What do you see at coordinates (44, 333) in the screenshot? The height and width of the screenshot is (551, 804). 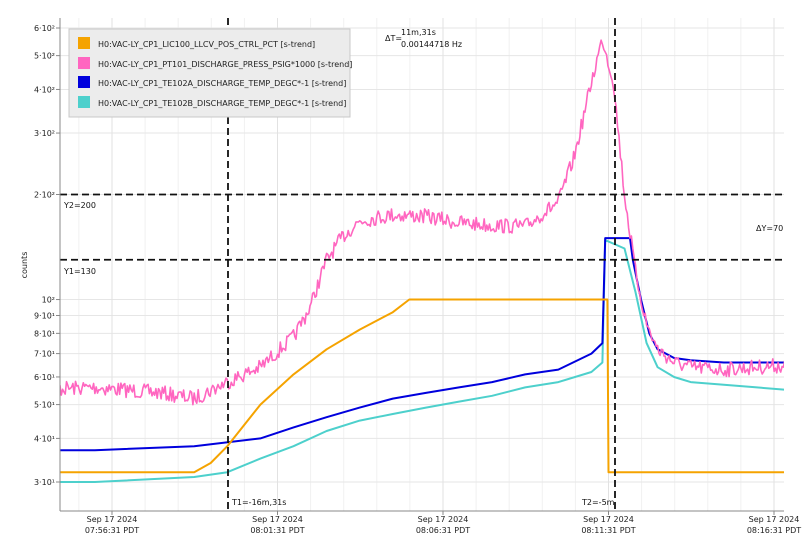 I see `y-tick-label: 8·10¹` at bounding box center [44, 333].